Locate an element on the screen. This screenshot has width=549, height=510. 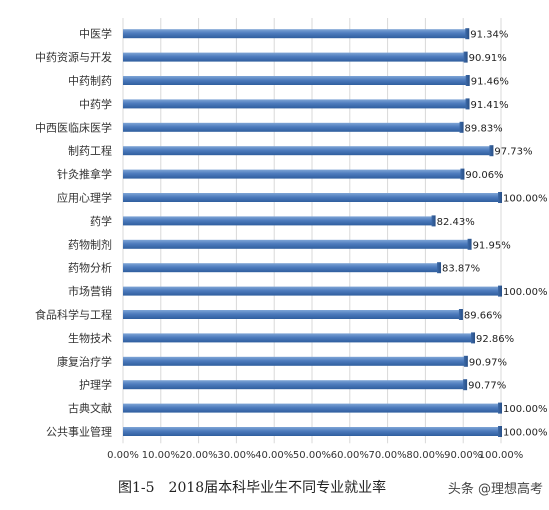
data-label: 92.86% is located at coordinates (495, 339).